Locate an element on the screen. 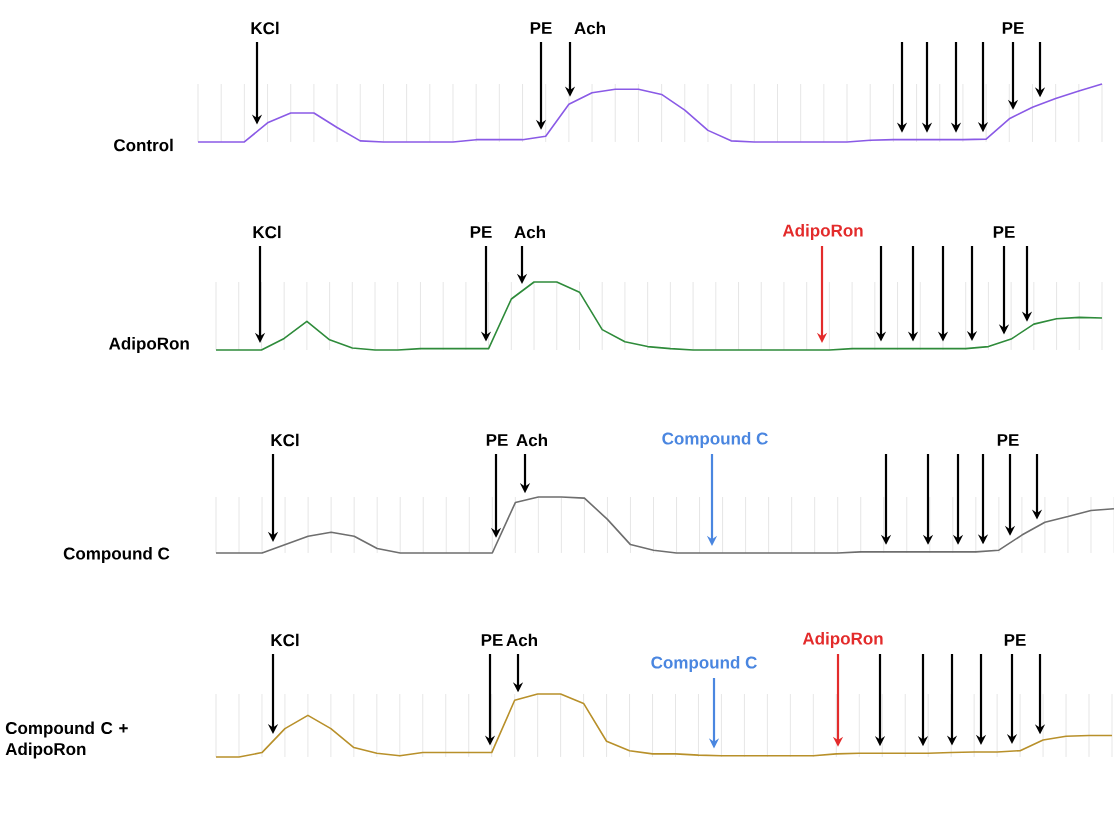 The height and width of the screenshot is (830, 1114). text: Compound C + AdipoRon is located at coordinates (66, 740).